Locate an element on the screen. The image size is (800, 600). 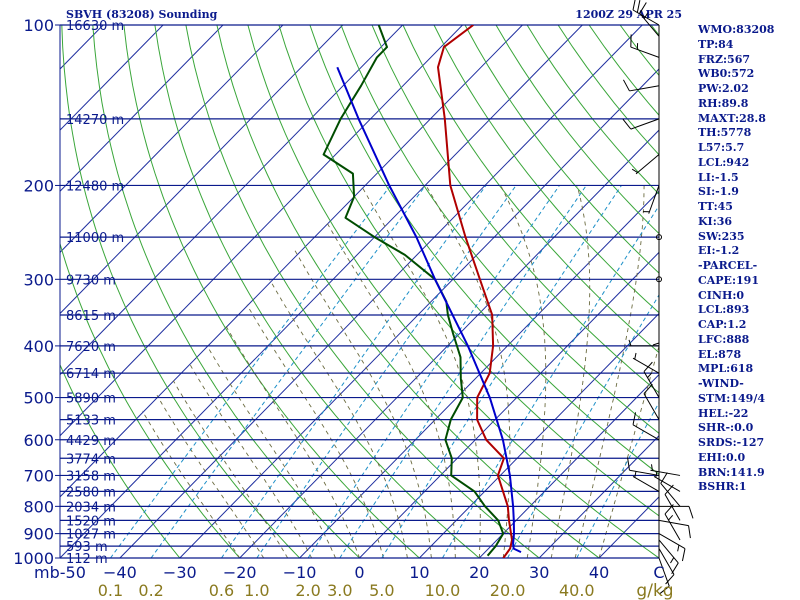
height-label: 3774 m is located at coordinates (91, 459).